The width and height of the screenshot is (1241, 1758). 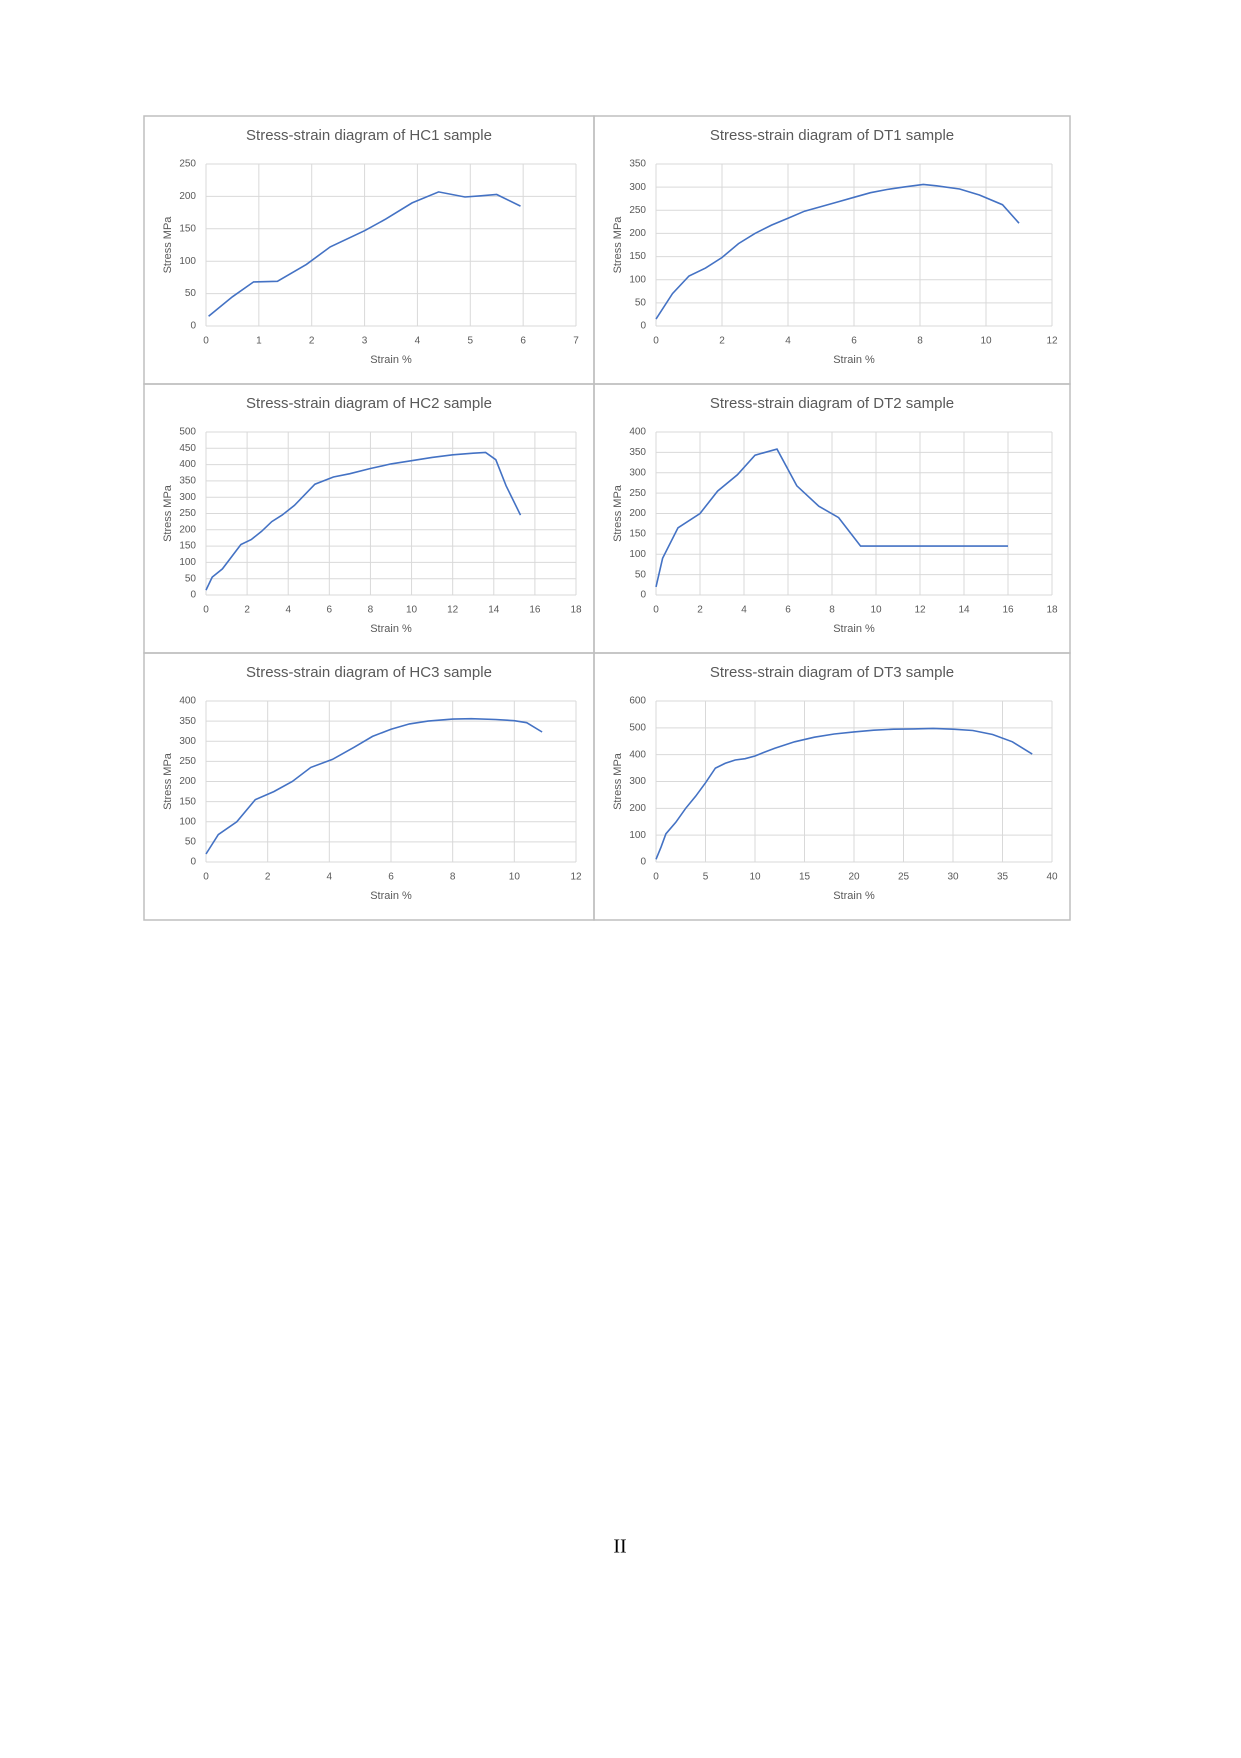 What do you see at coordinates (259, 341) in the screenshot?
I see `x-tick-label: 1` at bounding box center [259, 341].